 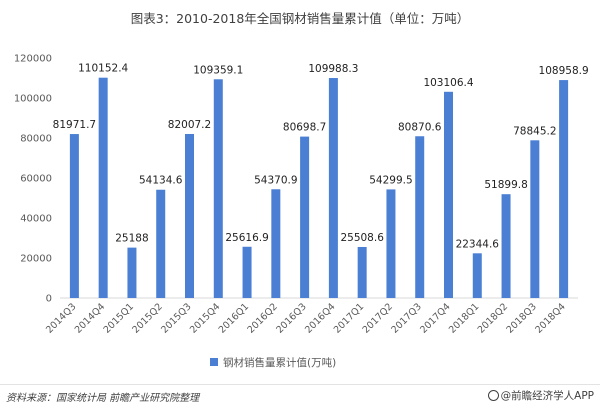 I want to click on brand-logo-icon, so click(x=493, y=395).